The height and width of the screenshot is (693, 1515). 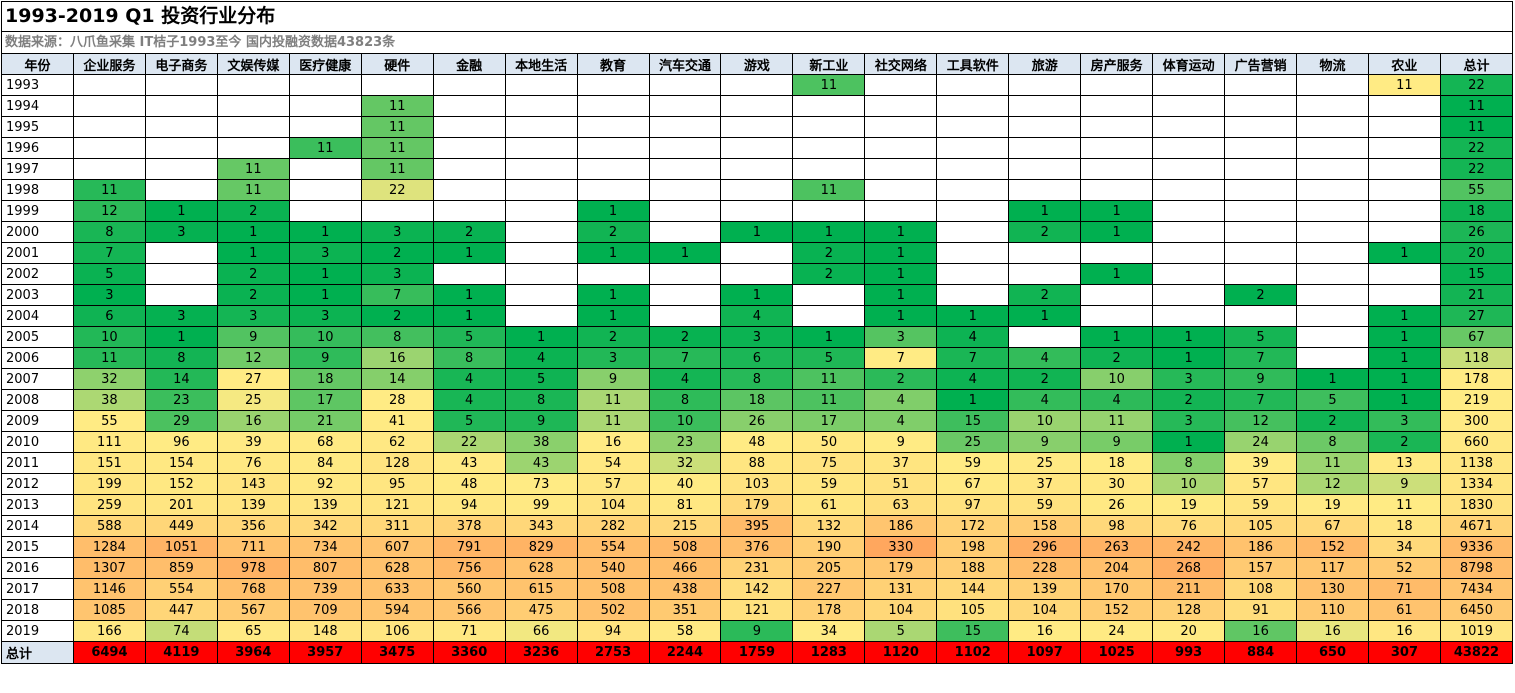 I want to click on value-cell: 343, so click(x=541, y=526).